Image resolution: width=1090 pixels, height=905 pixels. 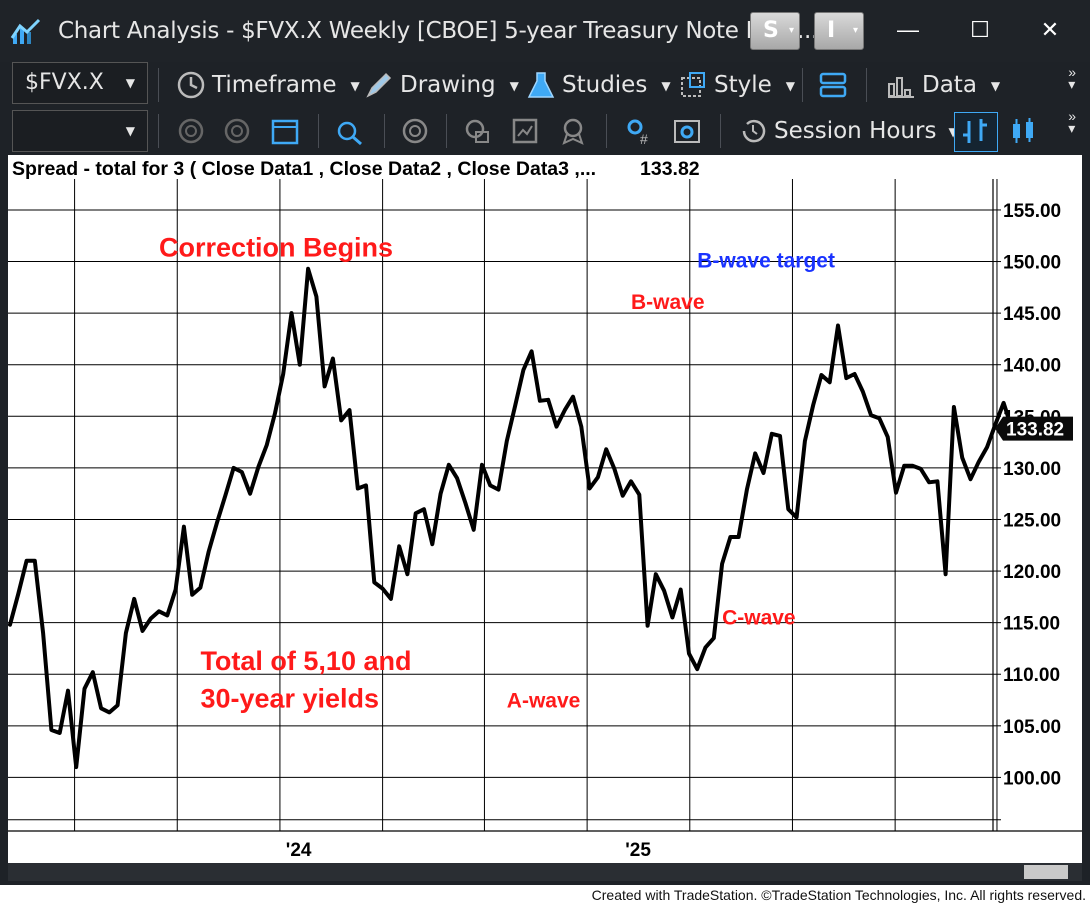 I want to click on data-dropdown-icon: ▼, so click(x=995, y=85).